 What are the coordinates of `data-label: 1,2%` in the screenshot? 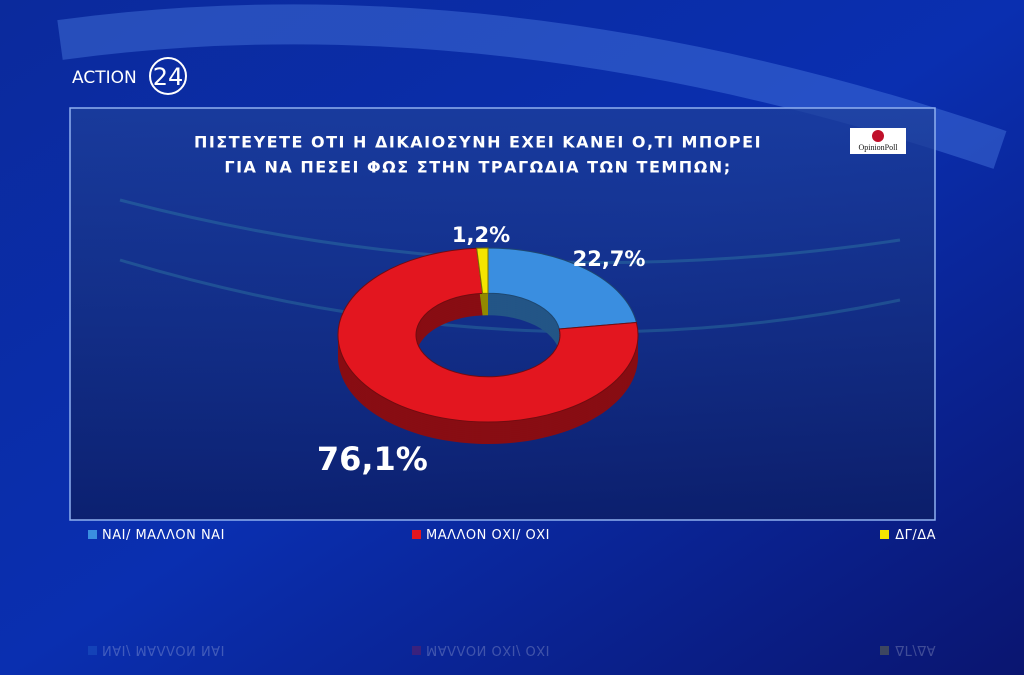 It's located at (481, 235).